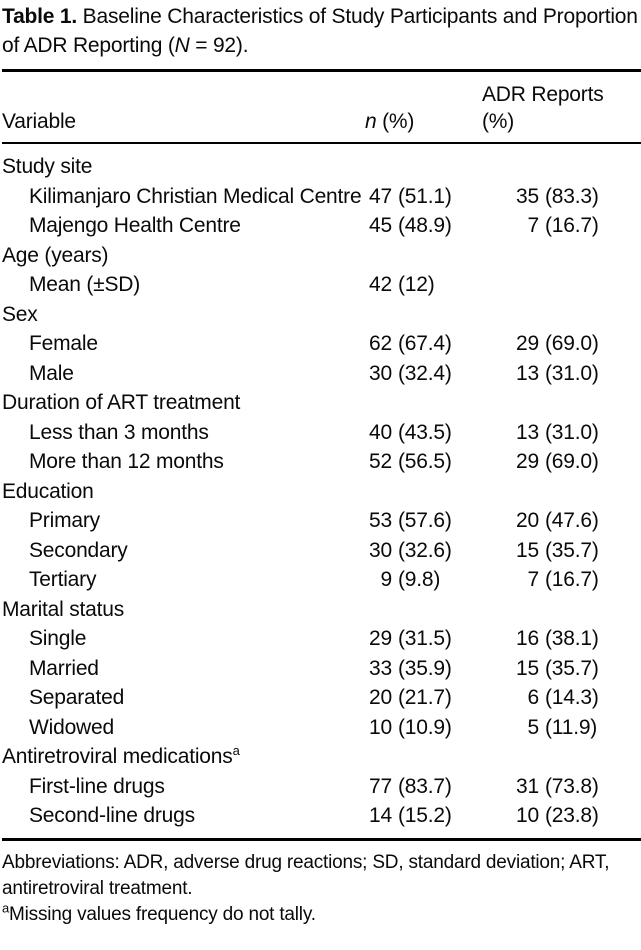 This screenshot has width=641, height=950. I want to click on row-label: Kilimanjaro Christian Medical Centre, so click(195, 196).